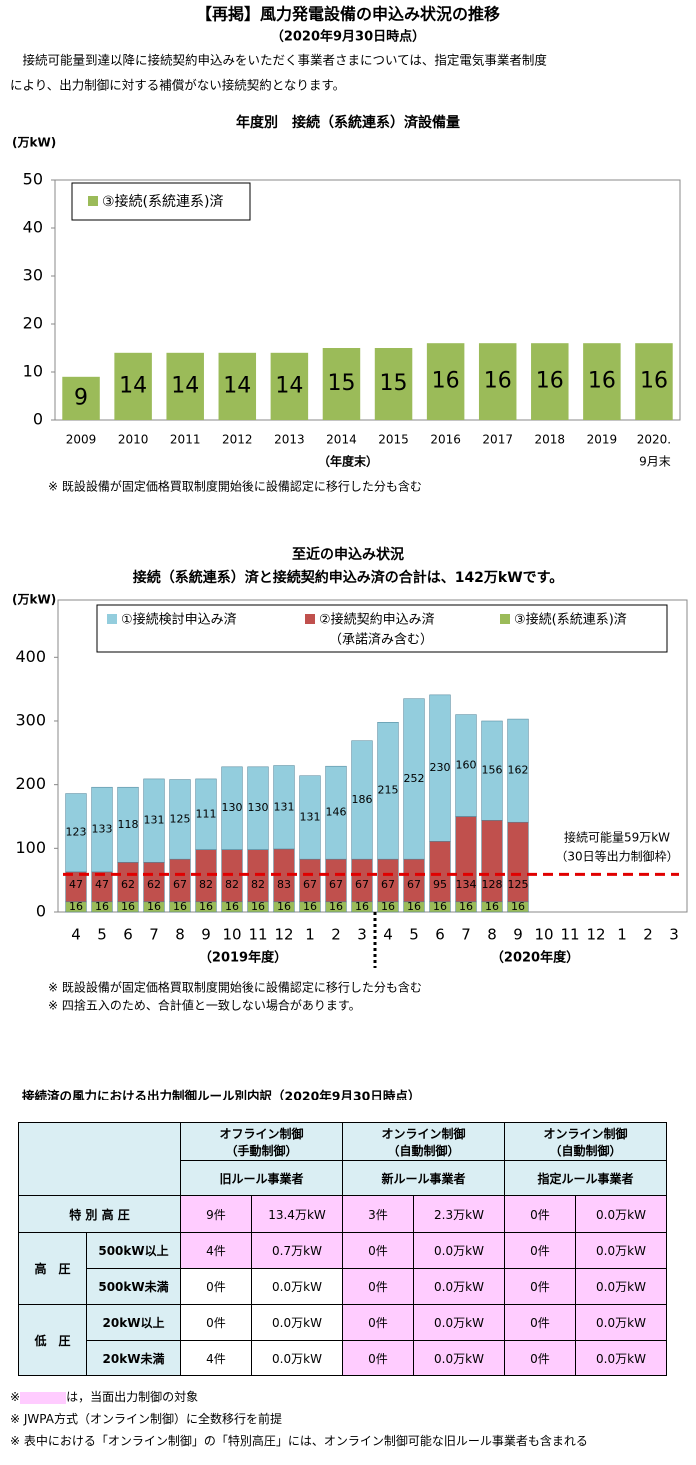 The height and width of the screenshot is (1465, 696). I want to click on group-label: （2020年度）, so click(535, 958).